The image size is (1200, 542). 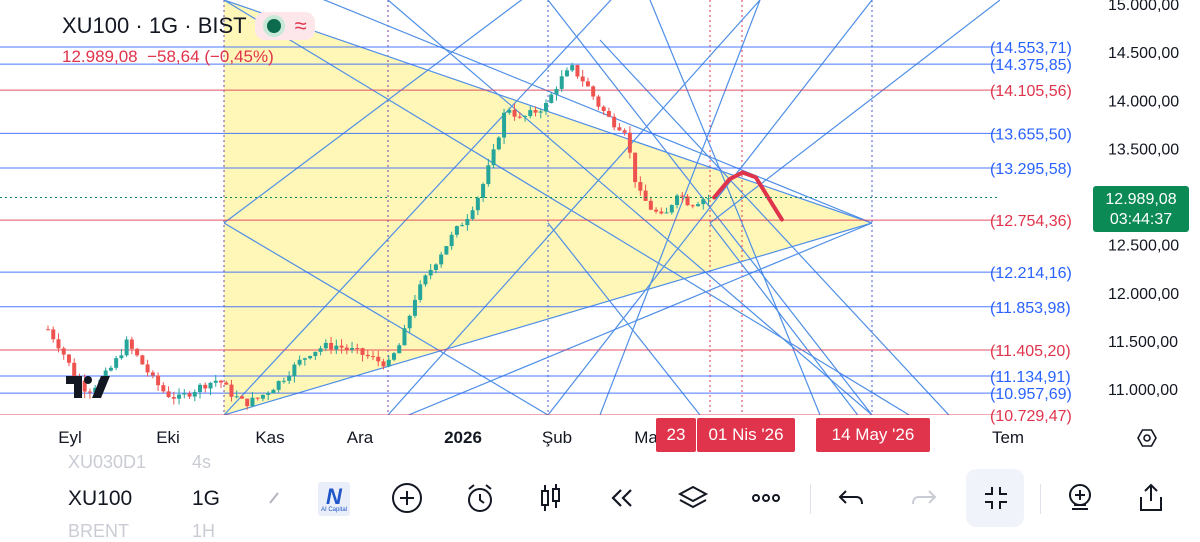 What do you see at coordinates (1143, 7) in the screenshot?
I see `y-tick-label: 15.000,00` at bounding box center [1143, 7].